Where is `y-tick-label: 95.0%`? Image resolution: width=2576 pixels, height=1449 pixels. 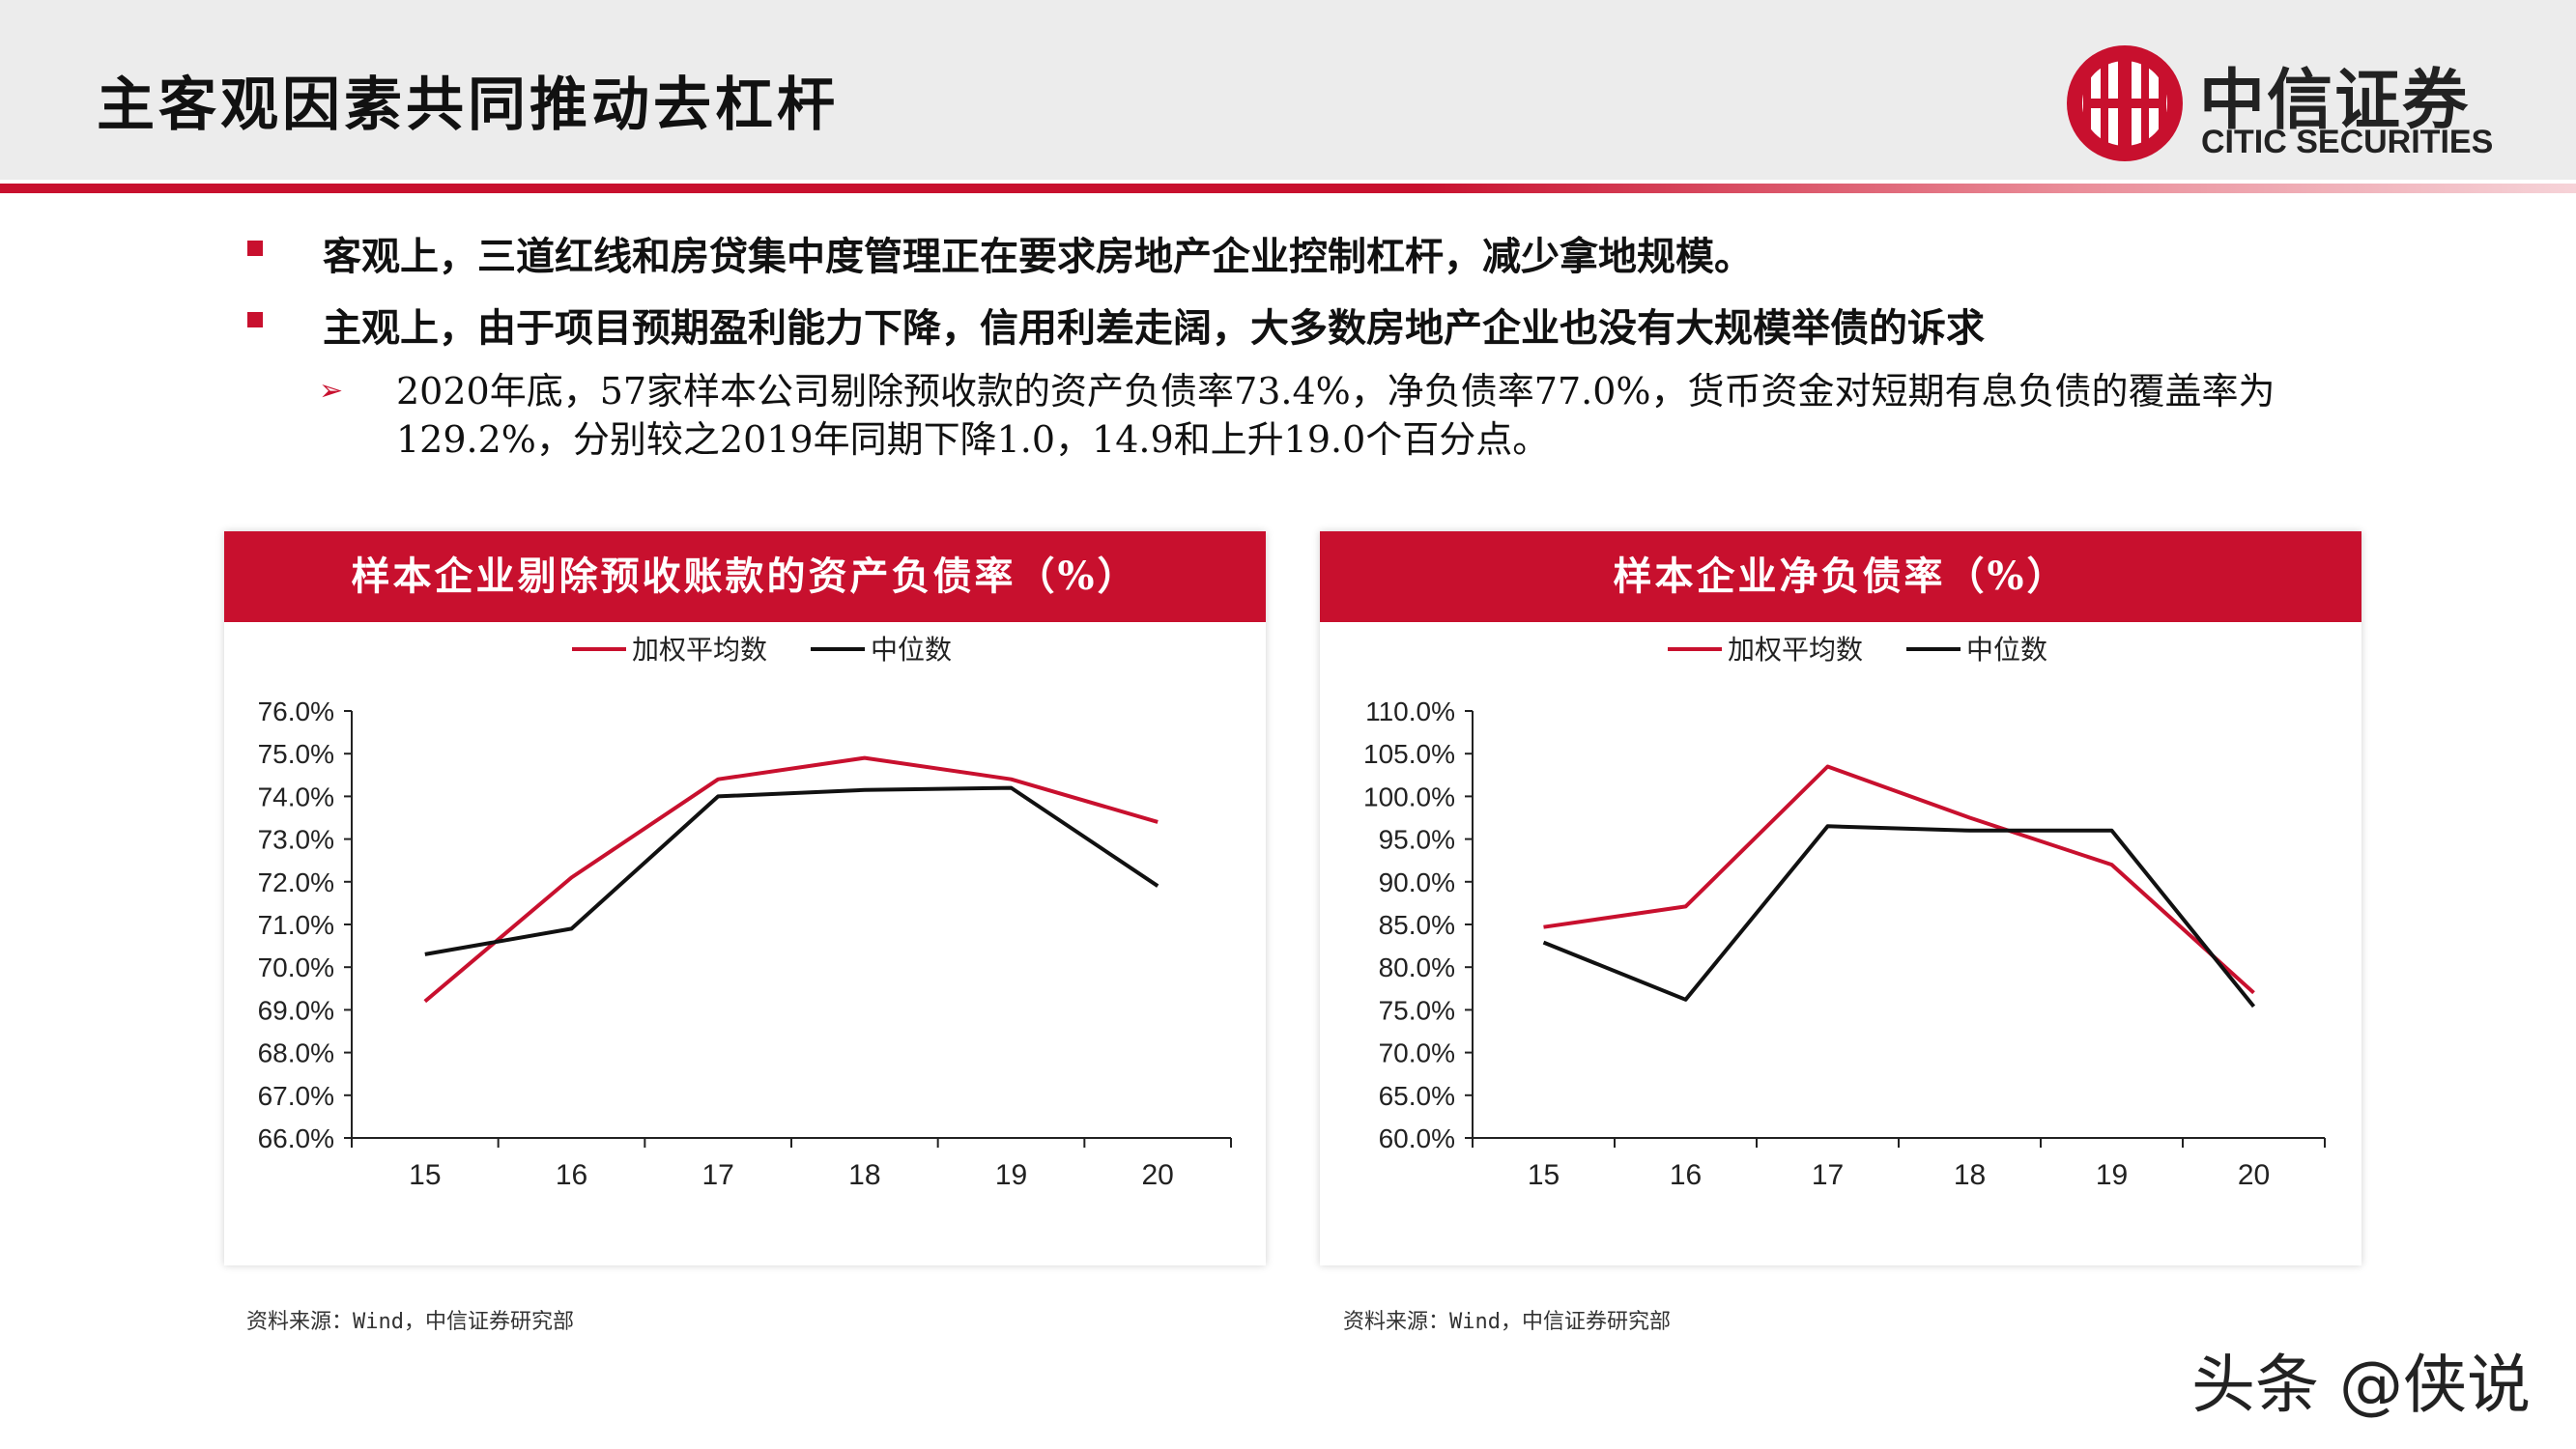
y-tick-label: 95.0% is located at coordinates (1417, 840).